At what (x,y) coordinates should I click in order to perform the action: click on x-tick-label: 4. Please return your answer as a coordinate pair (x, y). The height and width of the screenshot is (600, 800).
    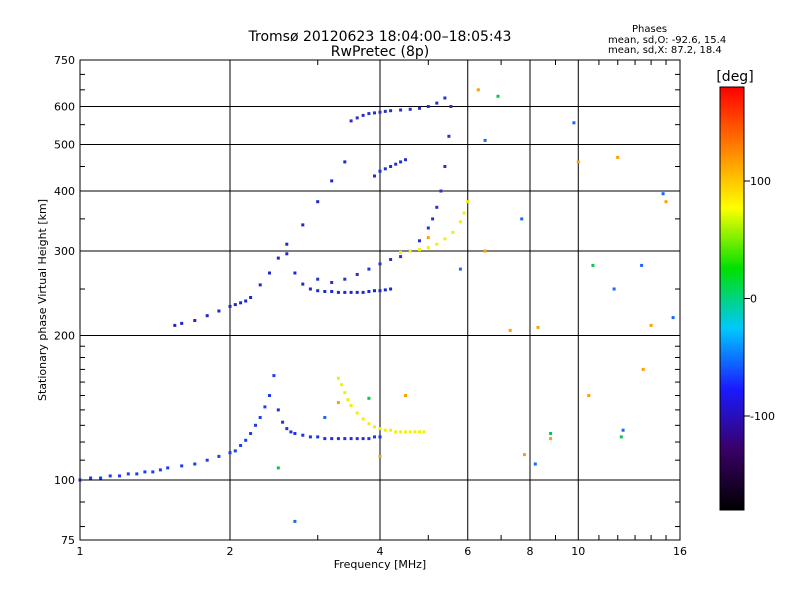
    Looking at the image, I should click on (380, 551).